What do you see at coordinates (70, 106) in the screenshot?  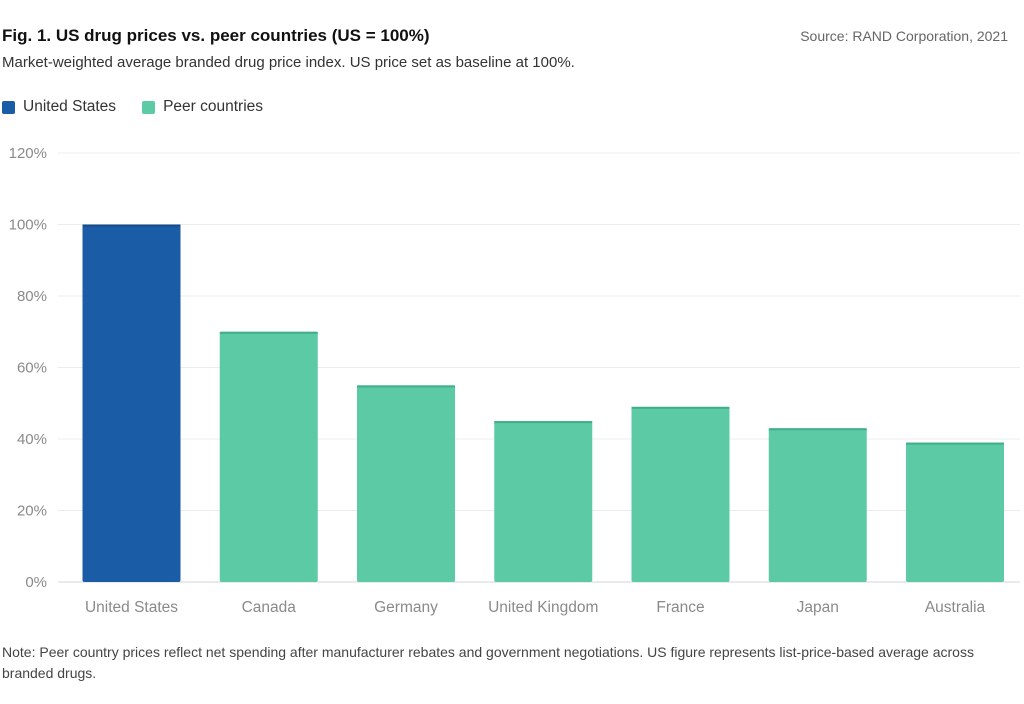 I see `legend-label: United States` at bounding box center [70, 106].